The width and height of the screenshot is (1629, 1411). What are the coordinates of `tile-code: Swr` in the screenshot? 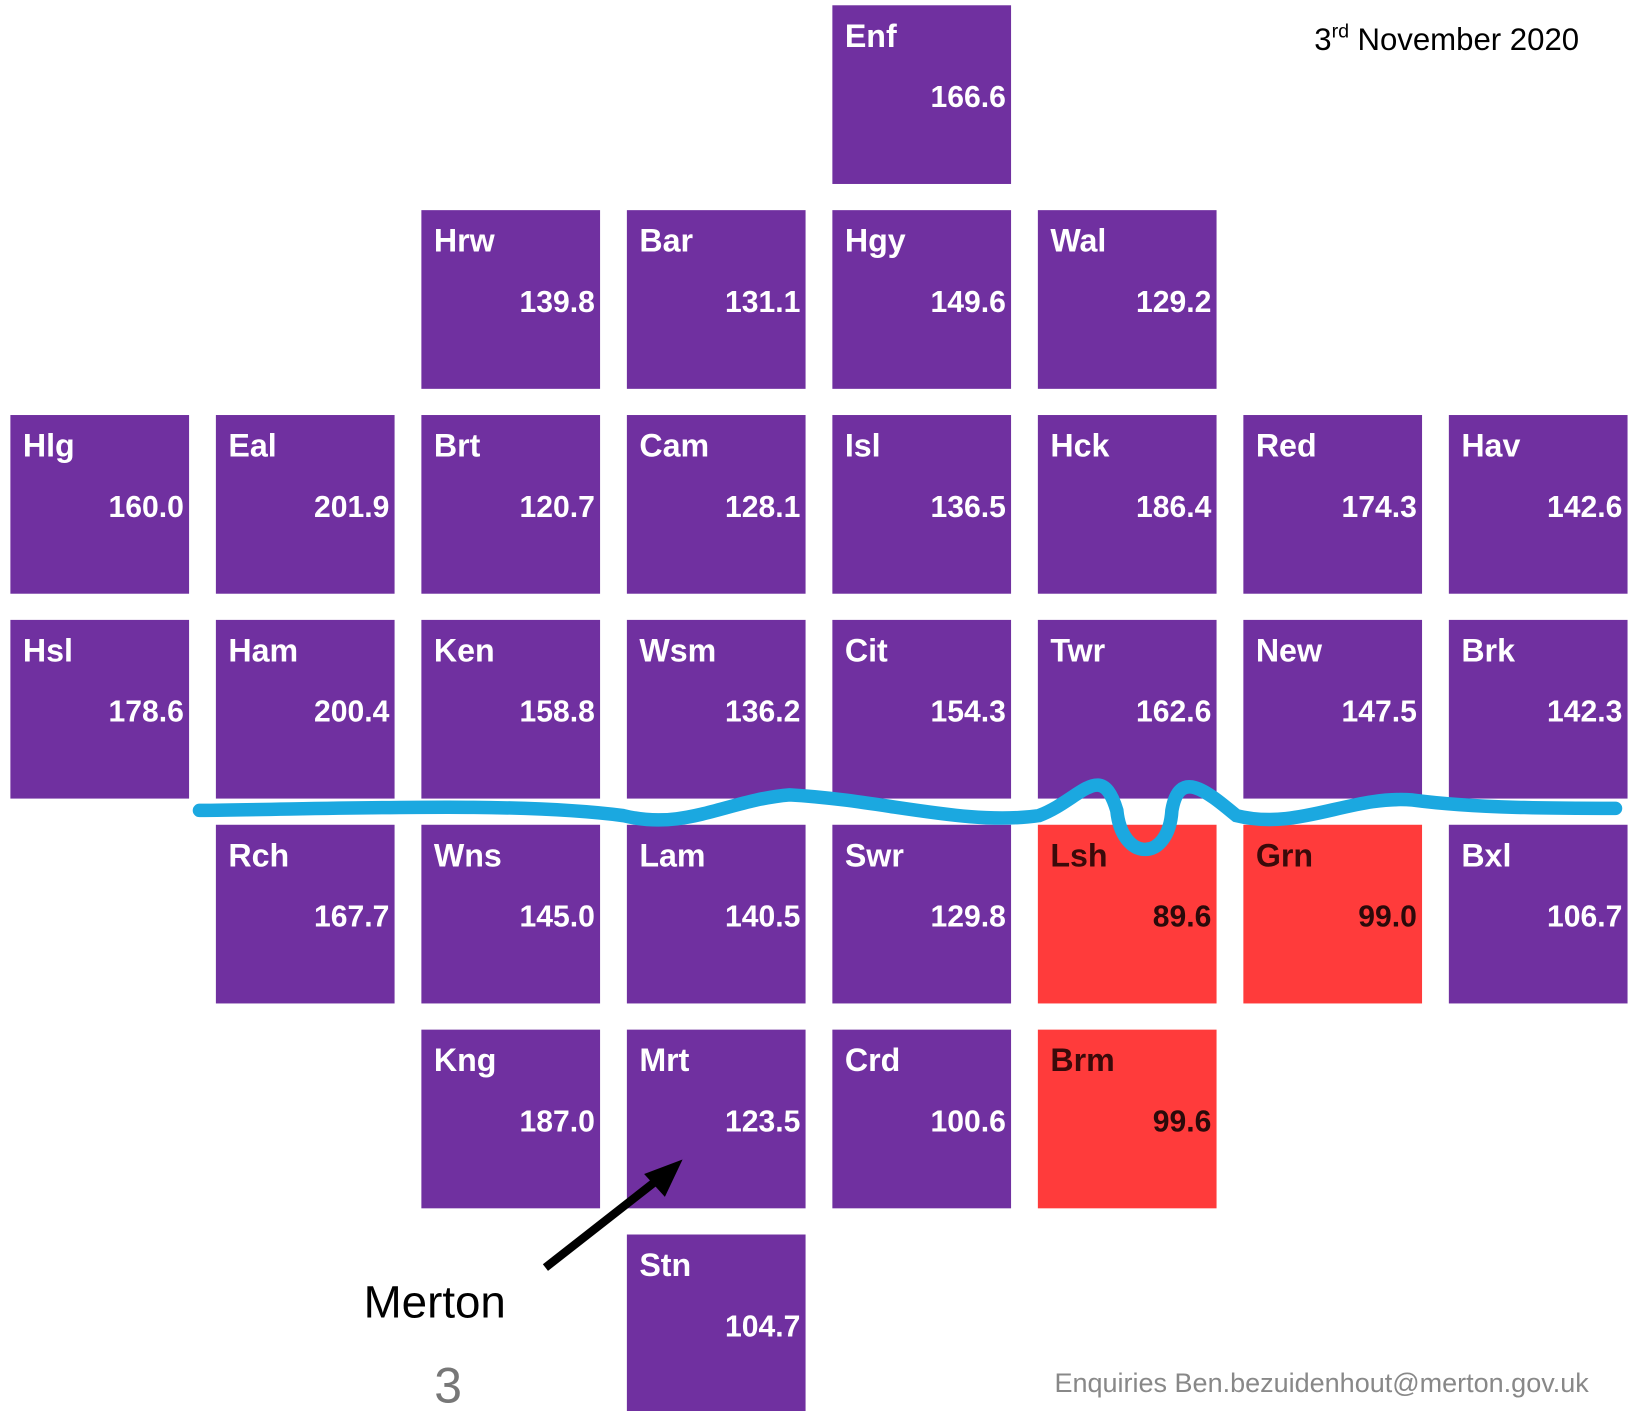 It's located at (875, 855).